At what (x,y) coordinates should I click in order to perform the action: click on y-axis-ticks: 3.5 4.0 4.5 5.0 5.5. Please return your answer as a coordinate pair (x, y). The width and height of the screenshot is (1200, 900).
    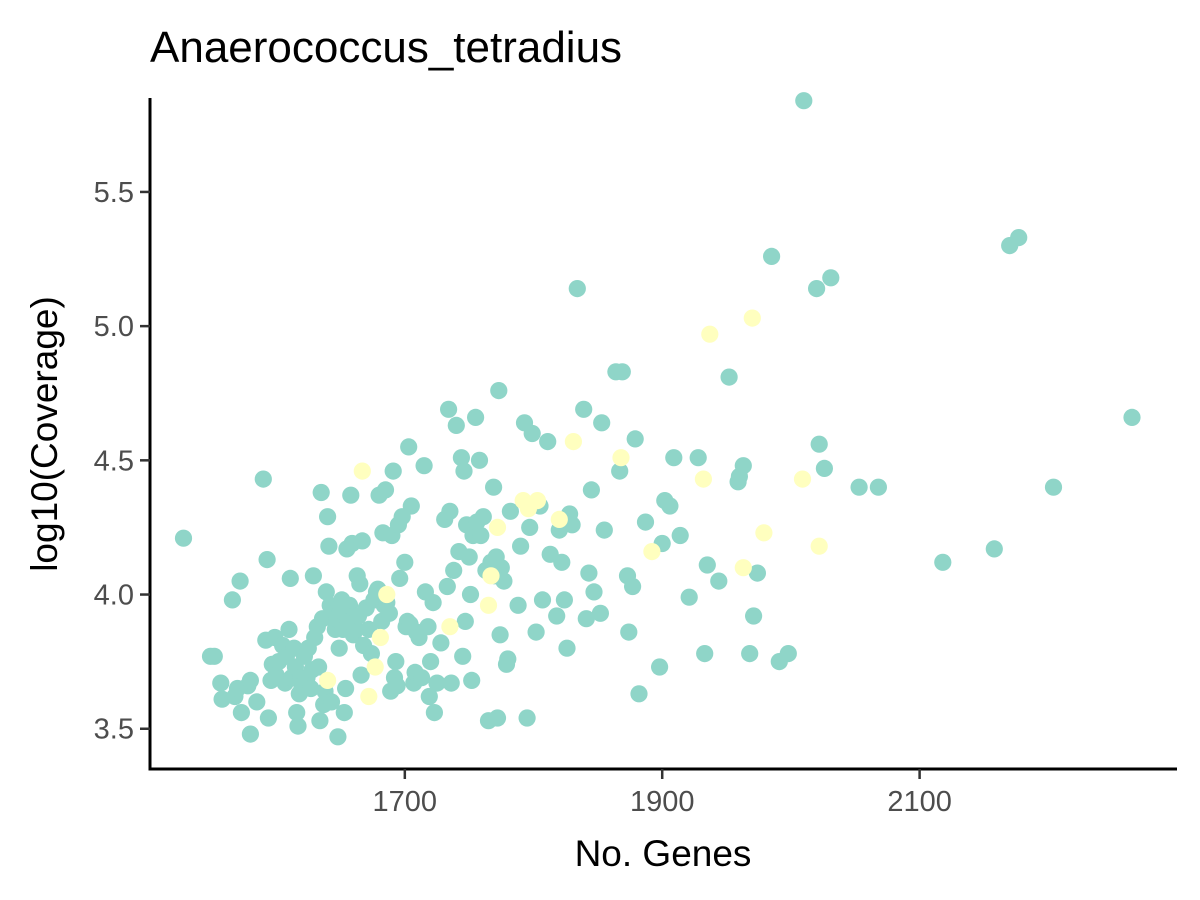
    Looking at the image, I should click on (122, 461).